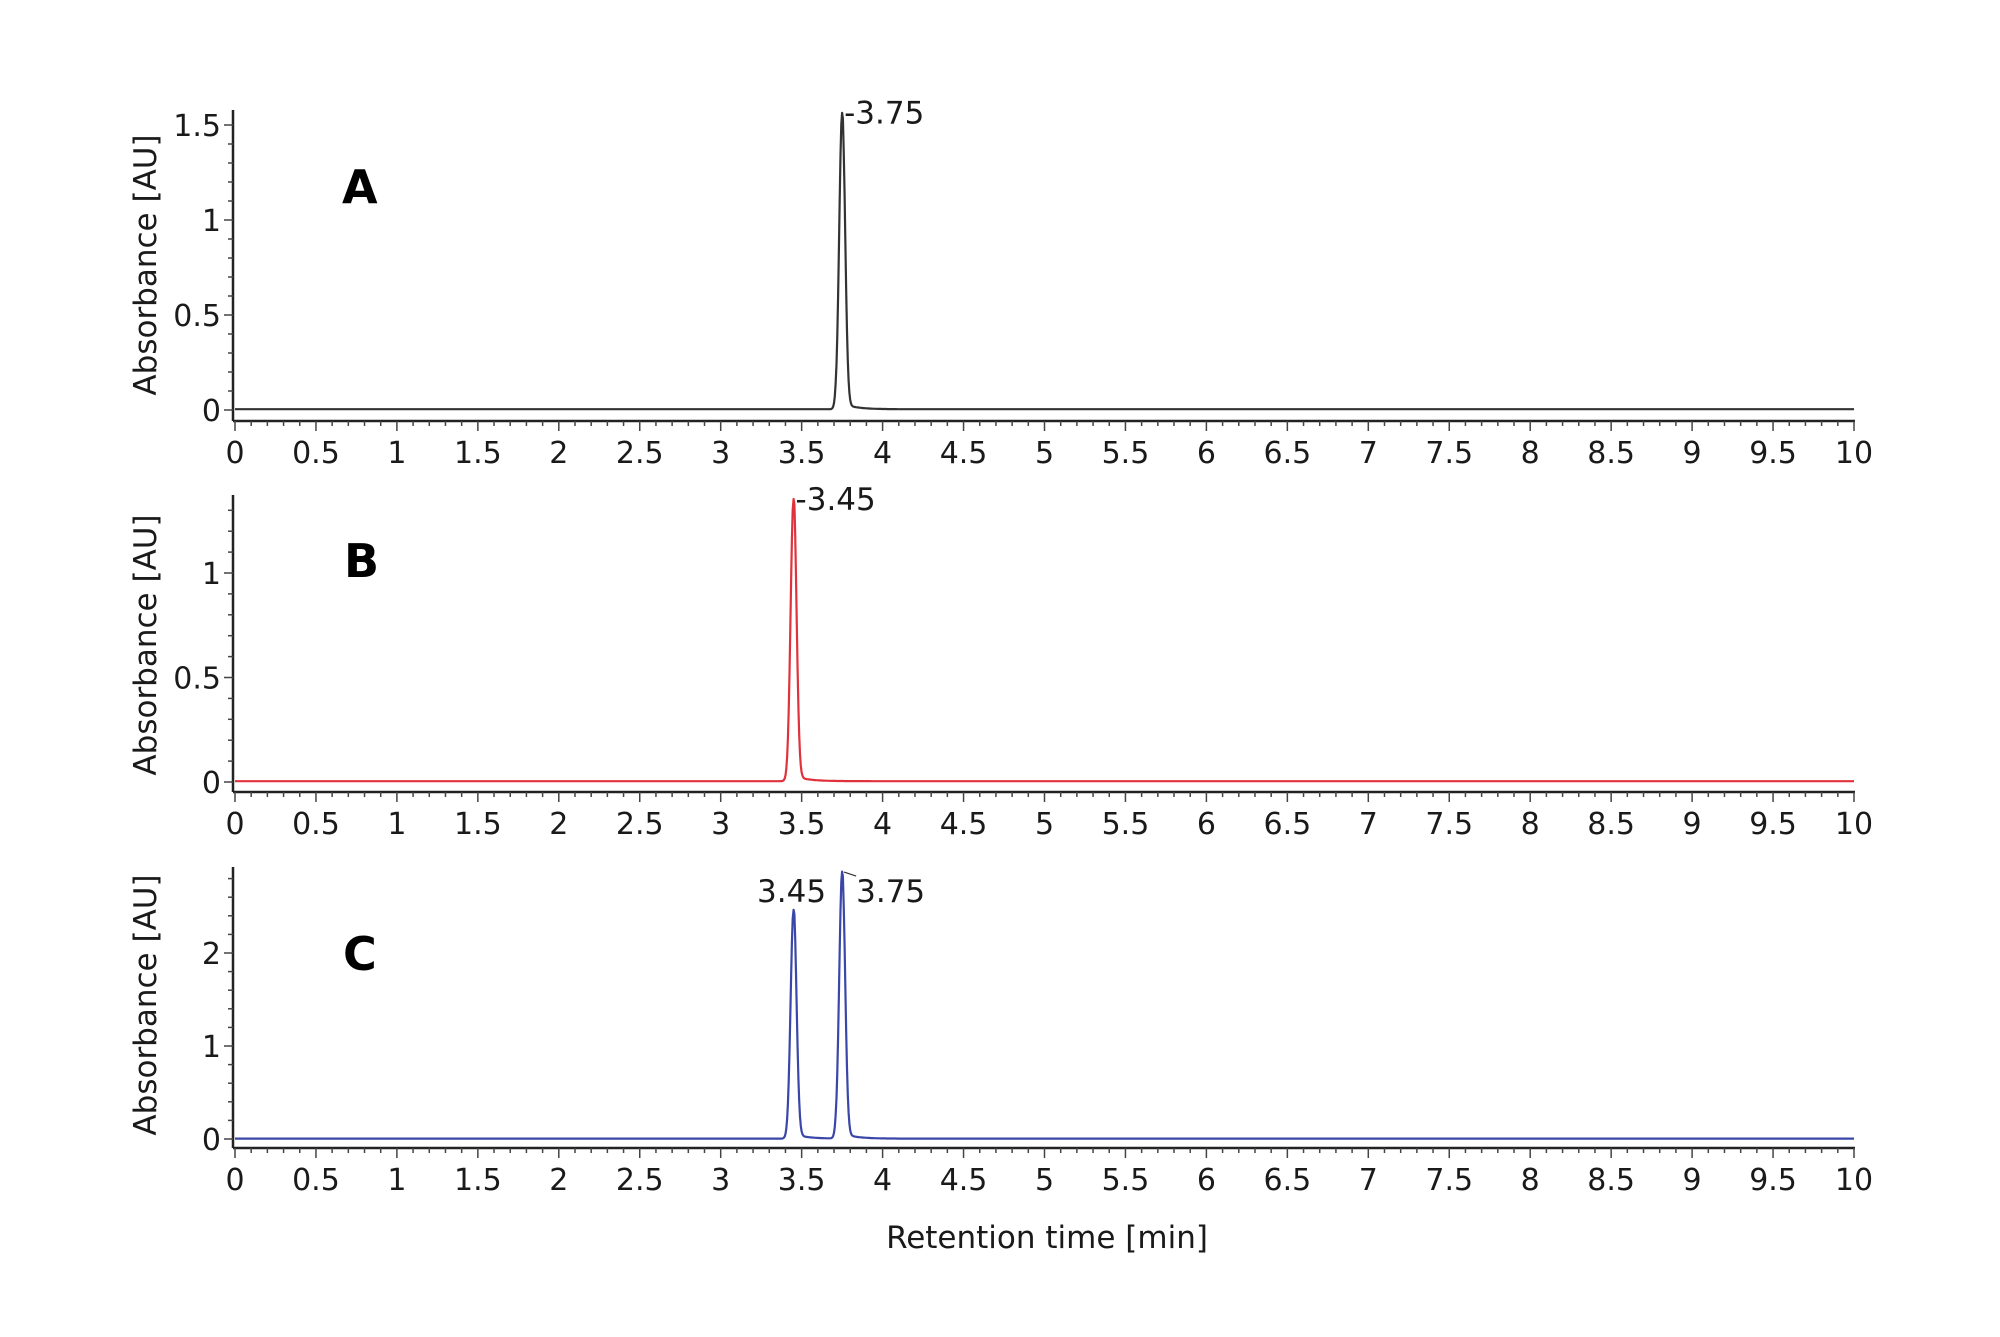  I want to click on peak-leader, so click(850, 874).